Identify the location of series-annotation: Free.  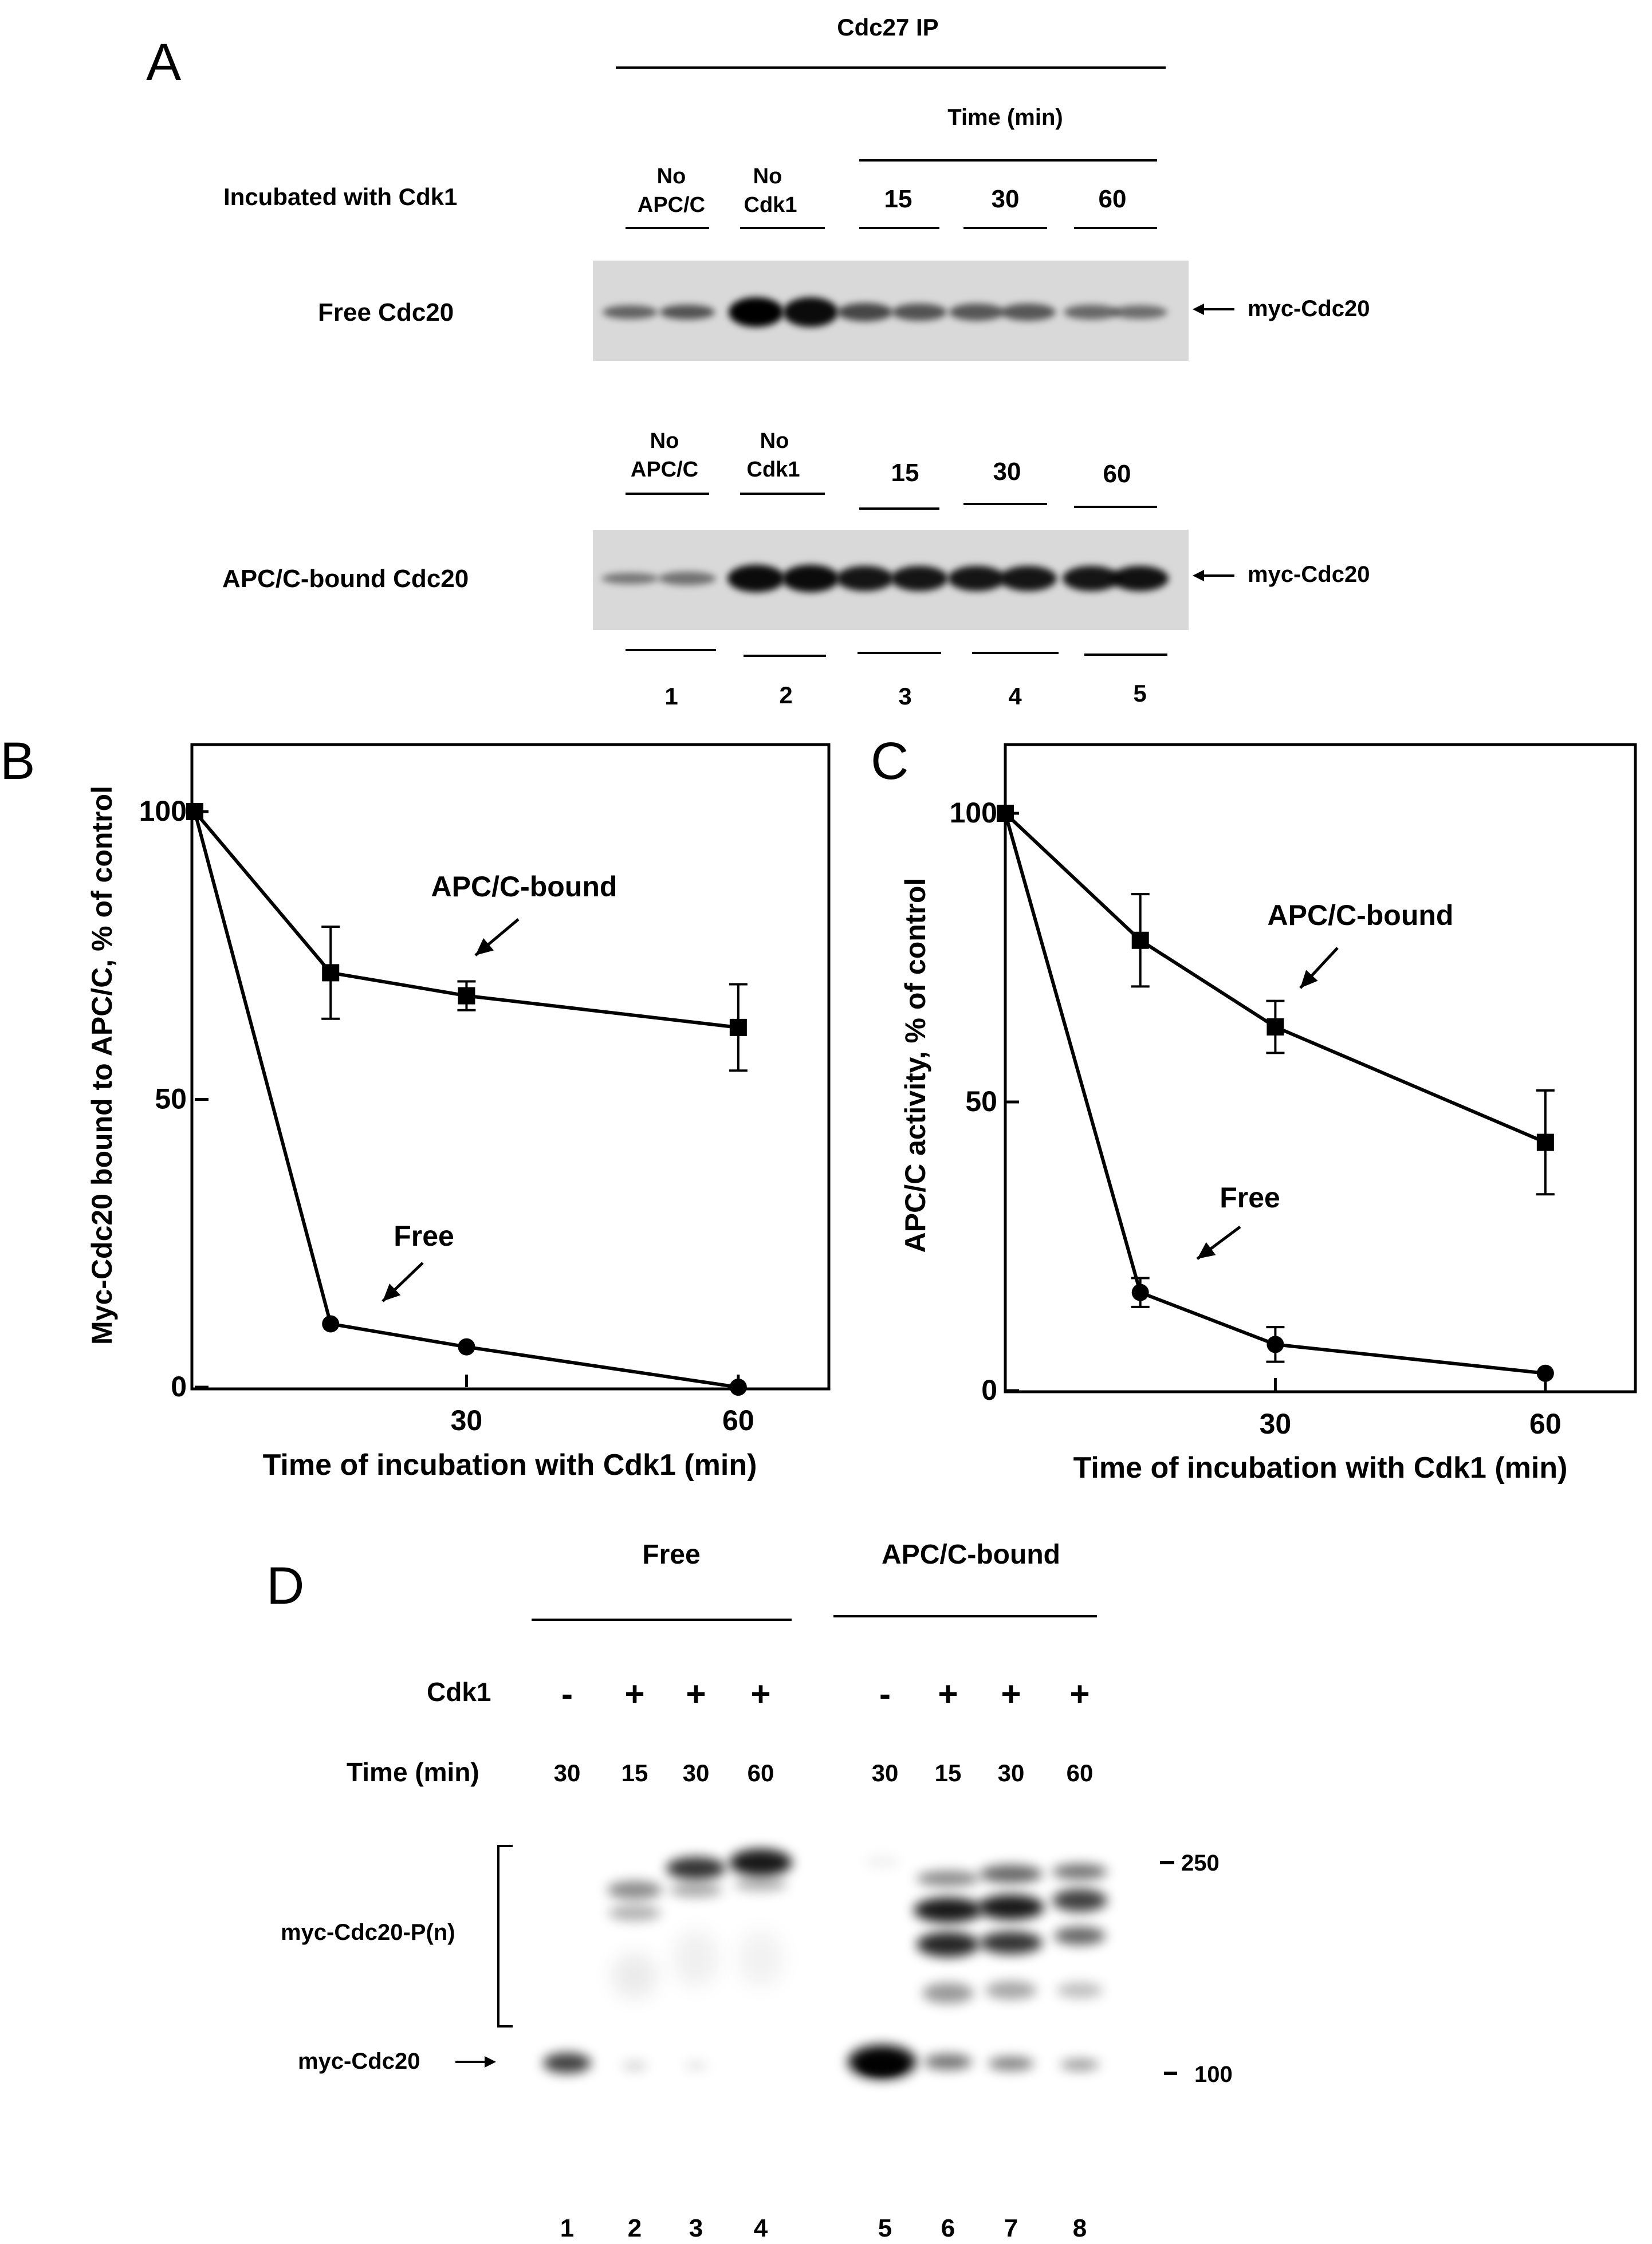
(424, 1236).